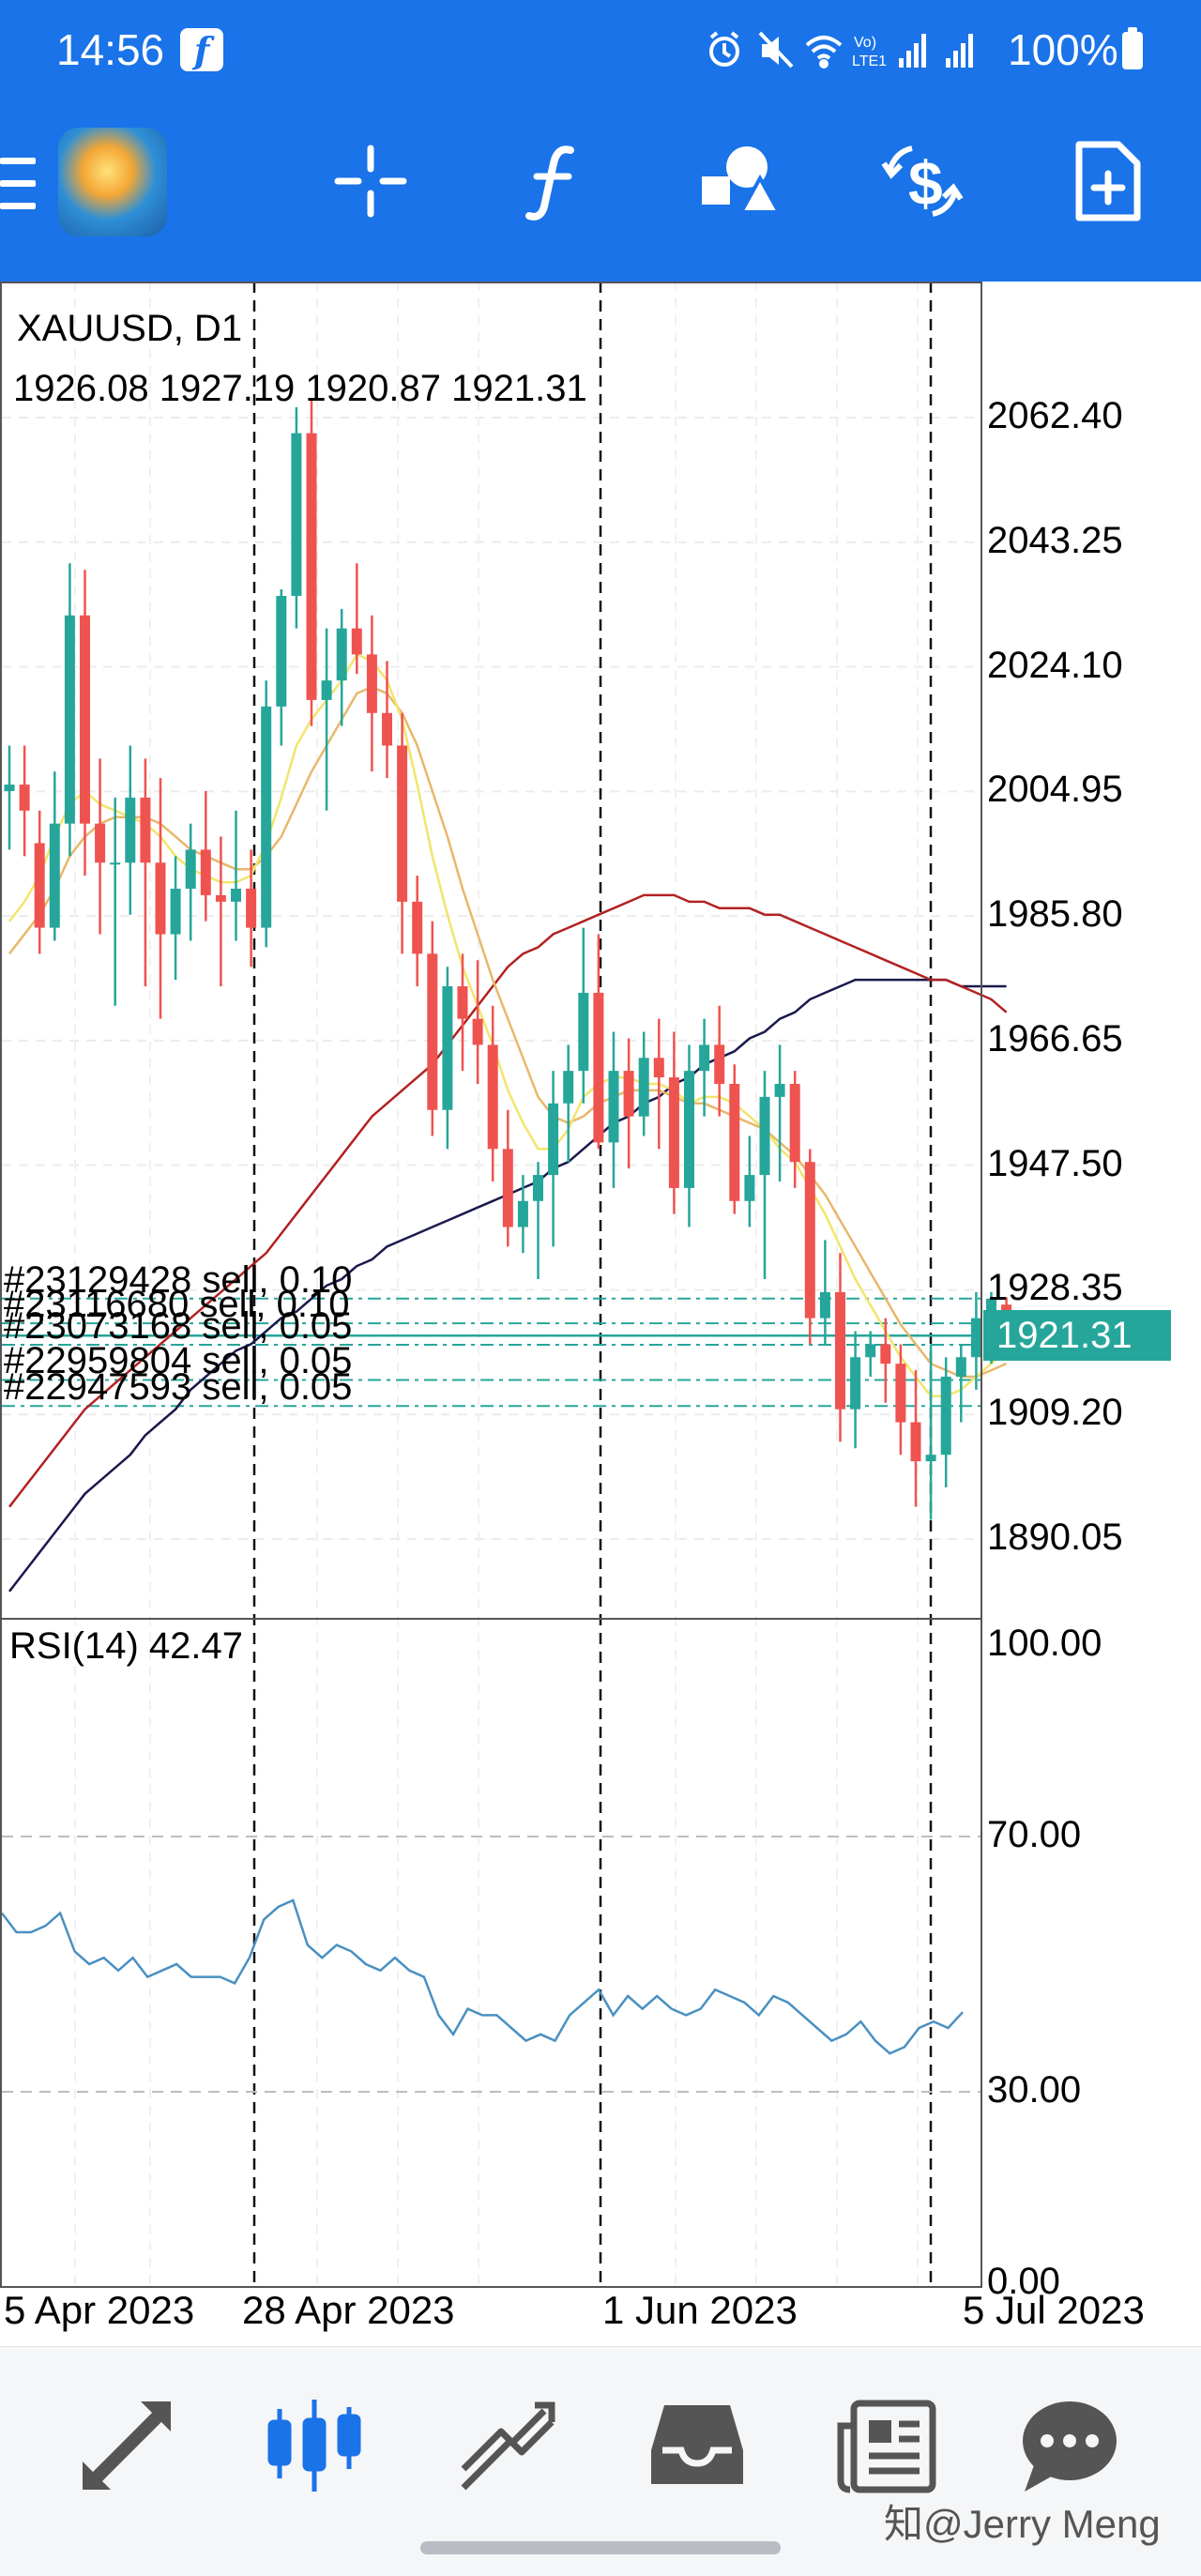  I want to click on price-axis-label: 2043.25, so click(1055, 540).